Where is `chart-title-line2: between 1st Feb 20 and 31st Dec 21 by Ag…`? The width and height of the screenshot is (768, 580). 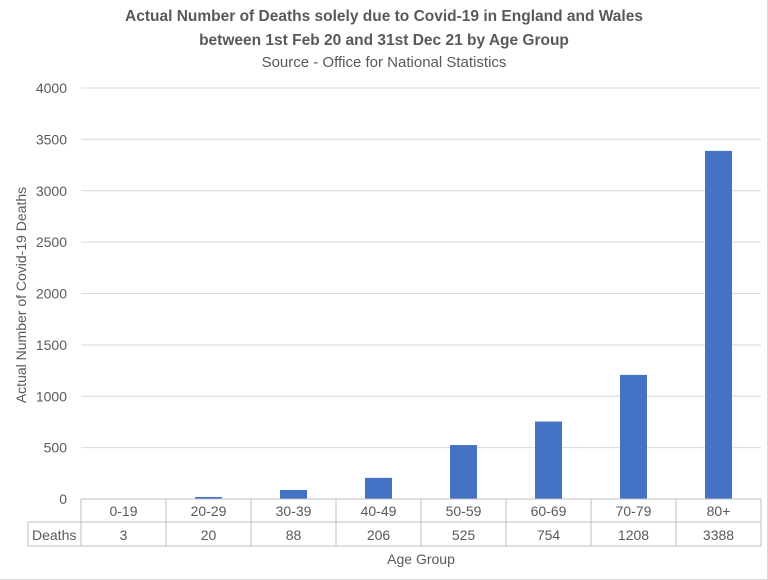 chart-title-line2: between 1st Feb 20 and 31st Dec 21 by Ag… is located at coordinates (384, 40).